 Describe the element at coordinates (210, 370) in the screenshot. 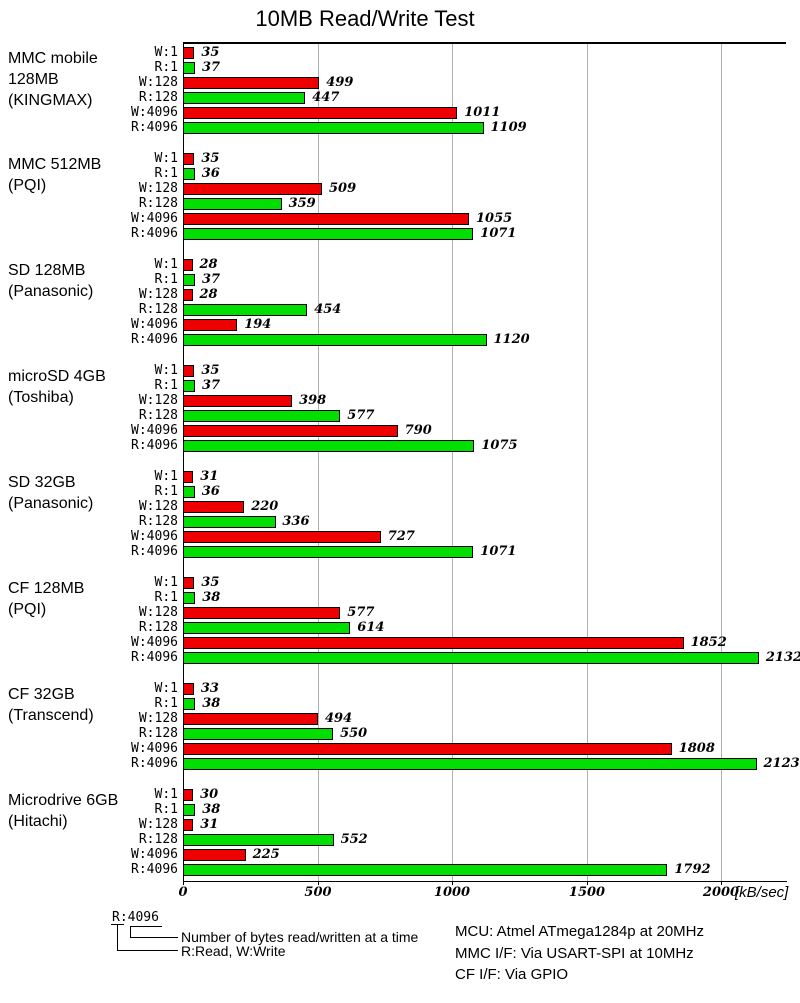

I see `bar-value-label: 35` at that location.